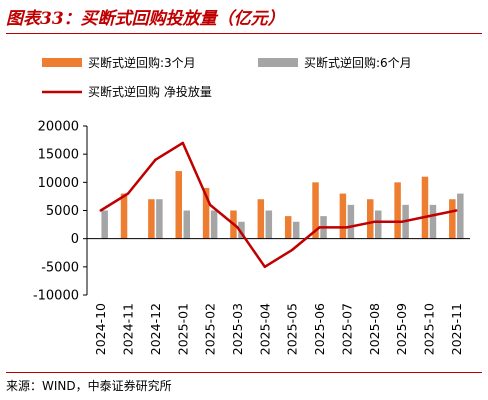 The image size is (488, 400). Describe the element at coordinates (56, 296) in the screenshot. I see `y-tick-label: -10000` at that location.